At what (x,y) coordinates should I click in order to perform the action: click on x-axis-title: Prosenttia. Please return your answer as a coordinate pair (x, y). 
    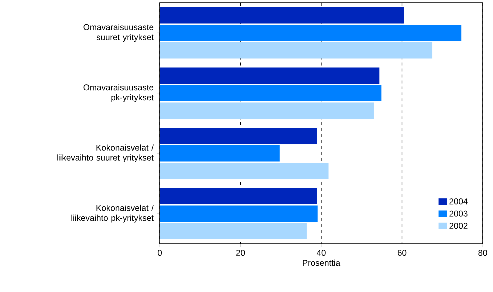
    Looking at the image, I should click on (322, 263).